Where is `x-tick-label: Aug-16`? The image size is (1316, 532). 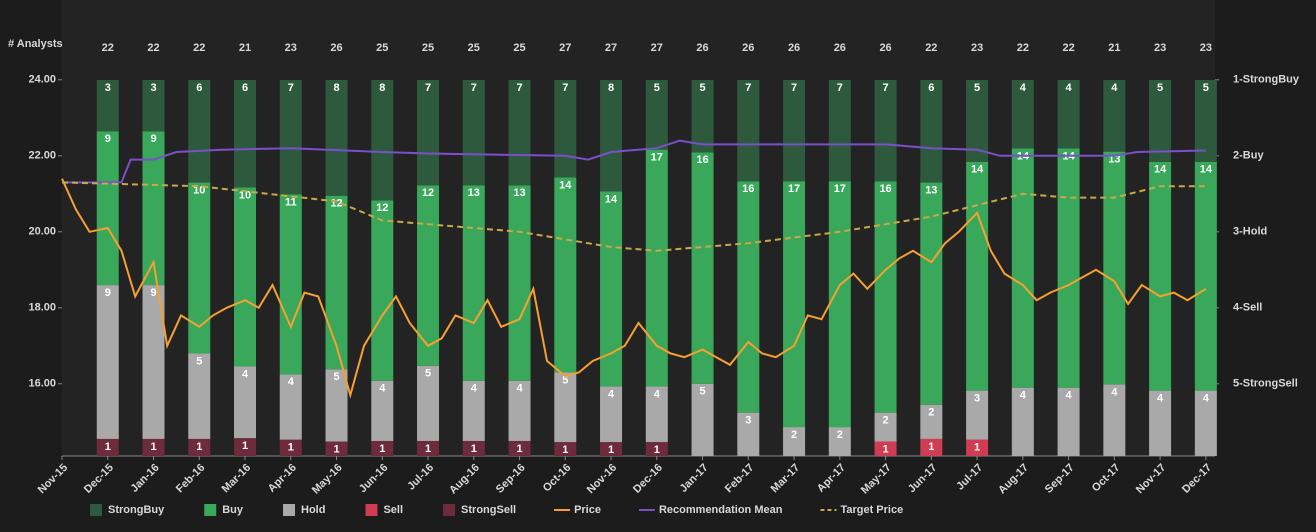 x-tick-label: Aug-16 is located at coordinates (464, 479).